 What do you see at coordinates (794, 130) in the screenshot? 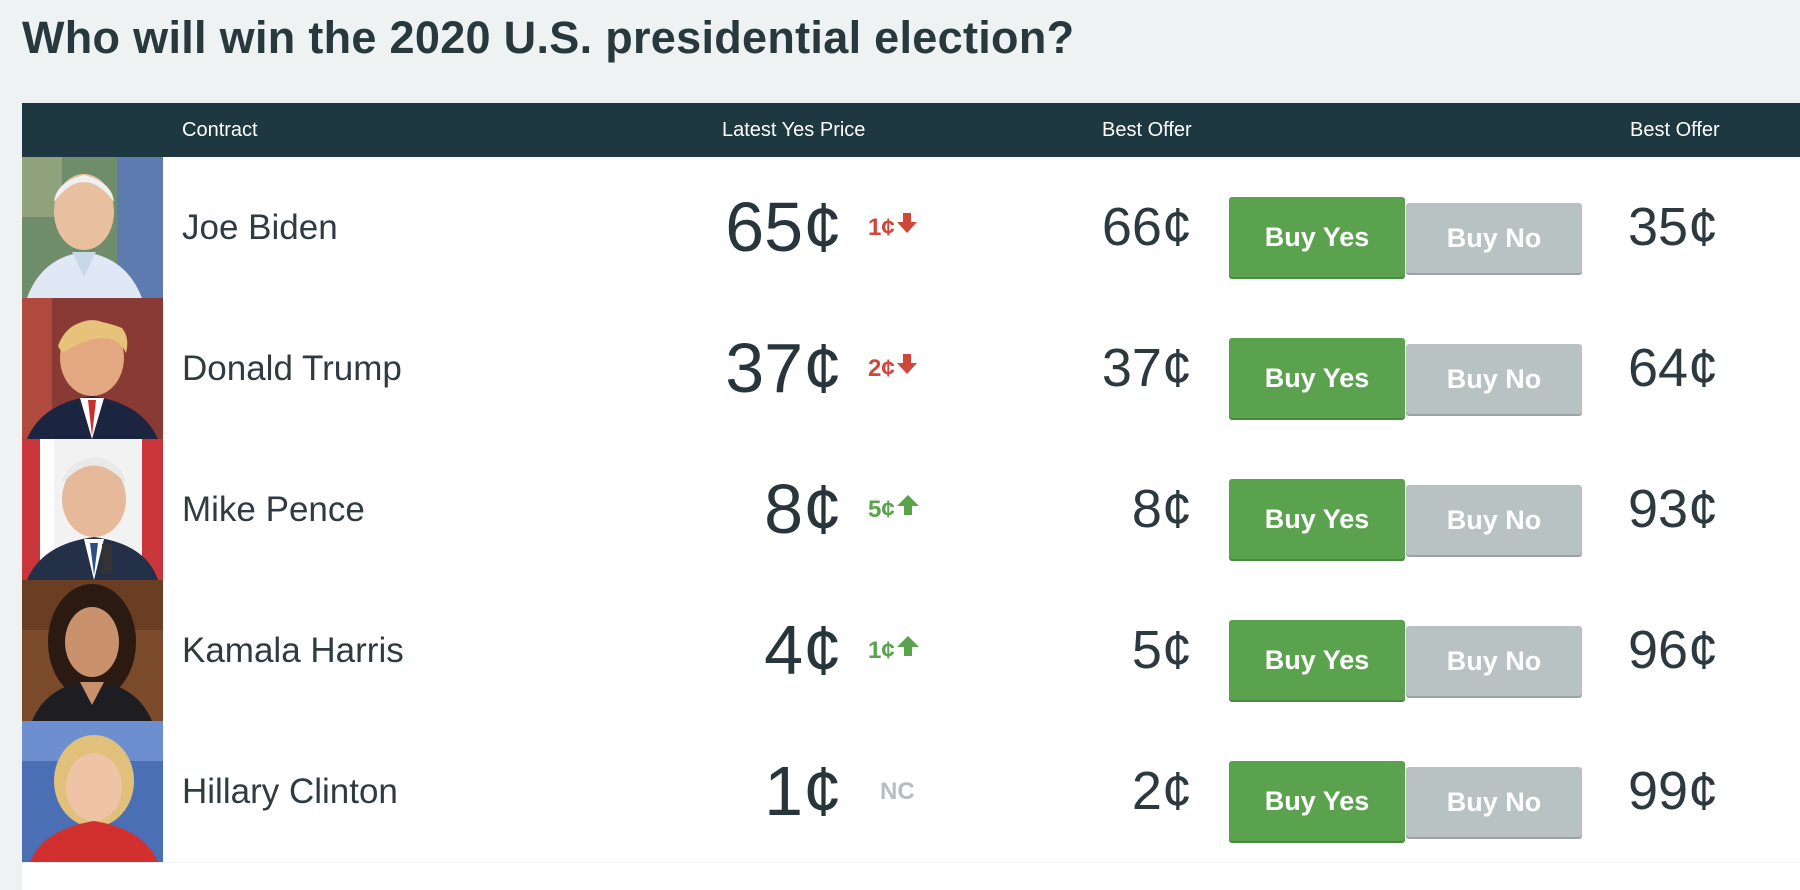
I see `header-latest-yes-price: Latest Yes Price` at bounding box center [794, 130].